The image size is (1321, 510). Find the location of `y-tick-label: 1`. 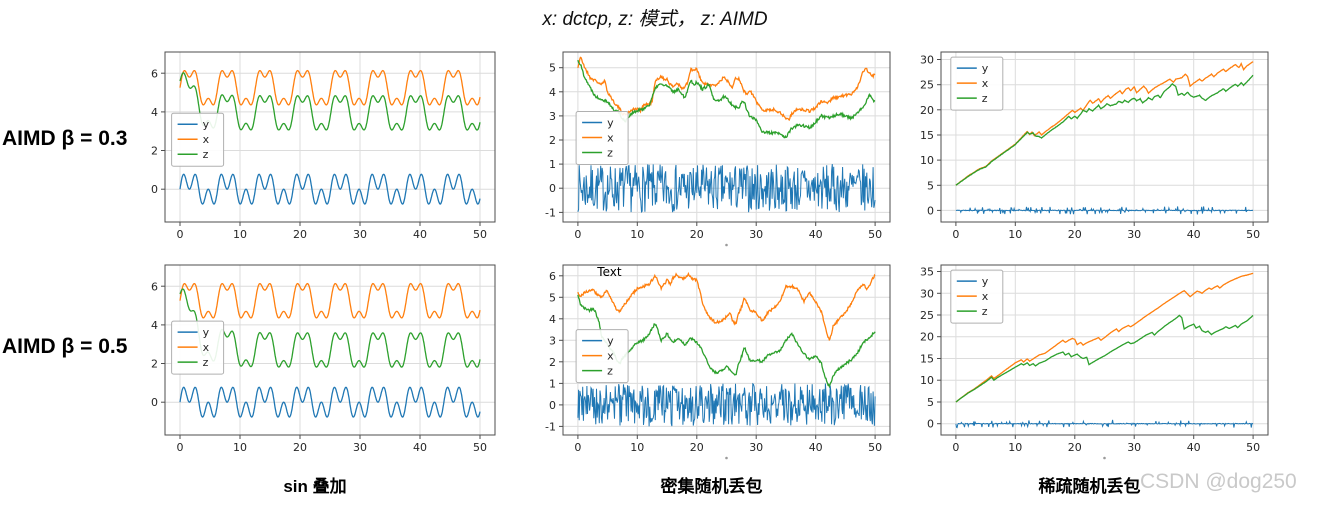

y-tick-label: 1 is located at coordinates (552, 164).